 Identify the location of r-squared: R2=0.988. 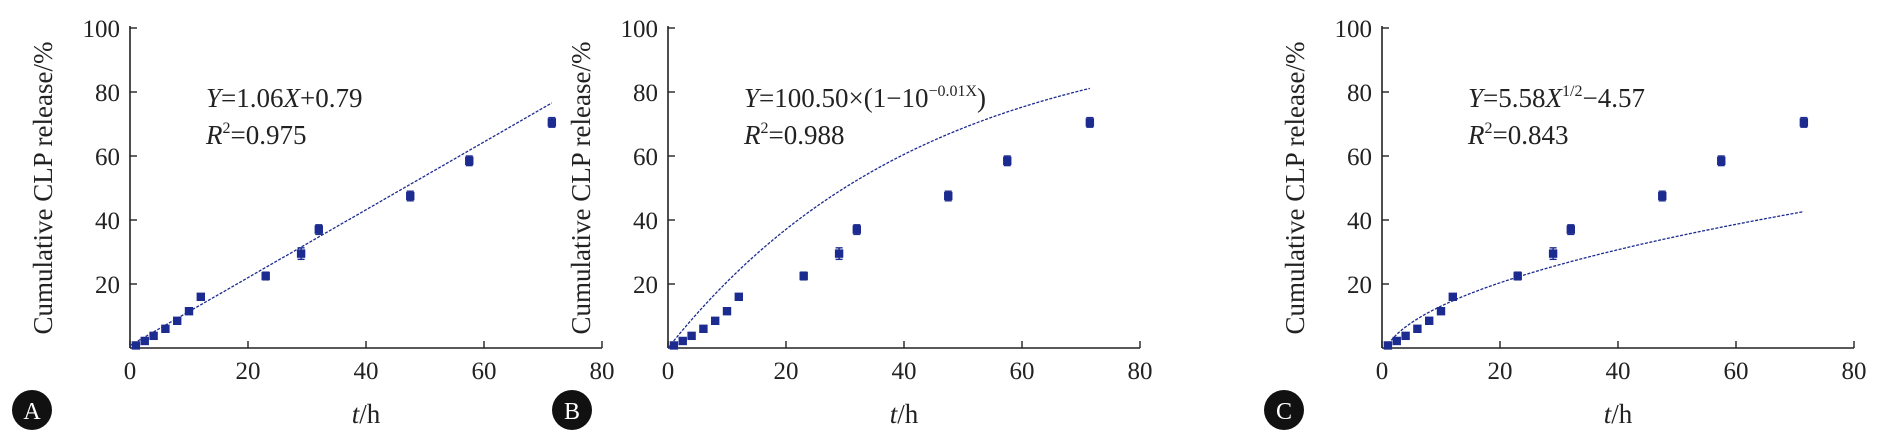
(793, 135).